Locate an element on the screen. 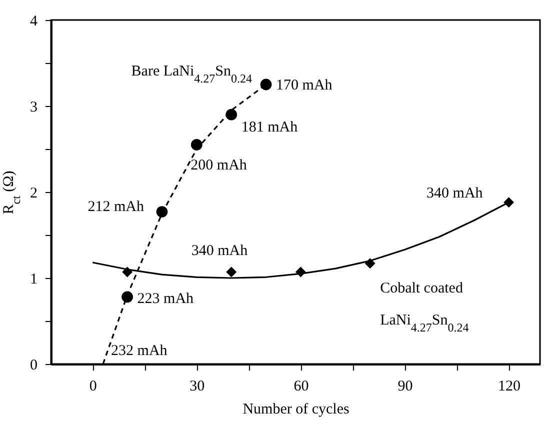 The height and width of the screenshot is (430, 557). y-tick-label: 2 is located at coordinates (34, 194).